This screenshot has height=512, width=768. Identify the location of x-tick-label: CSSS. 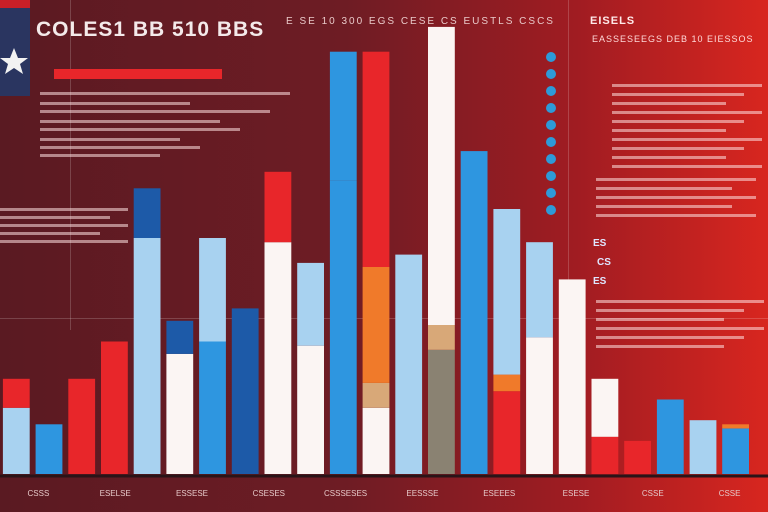
(39, 493).